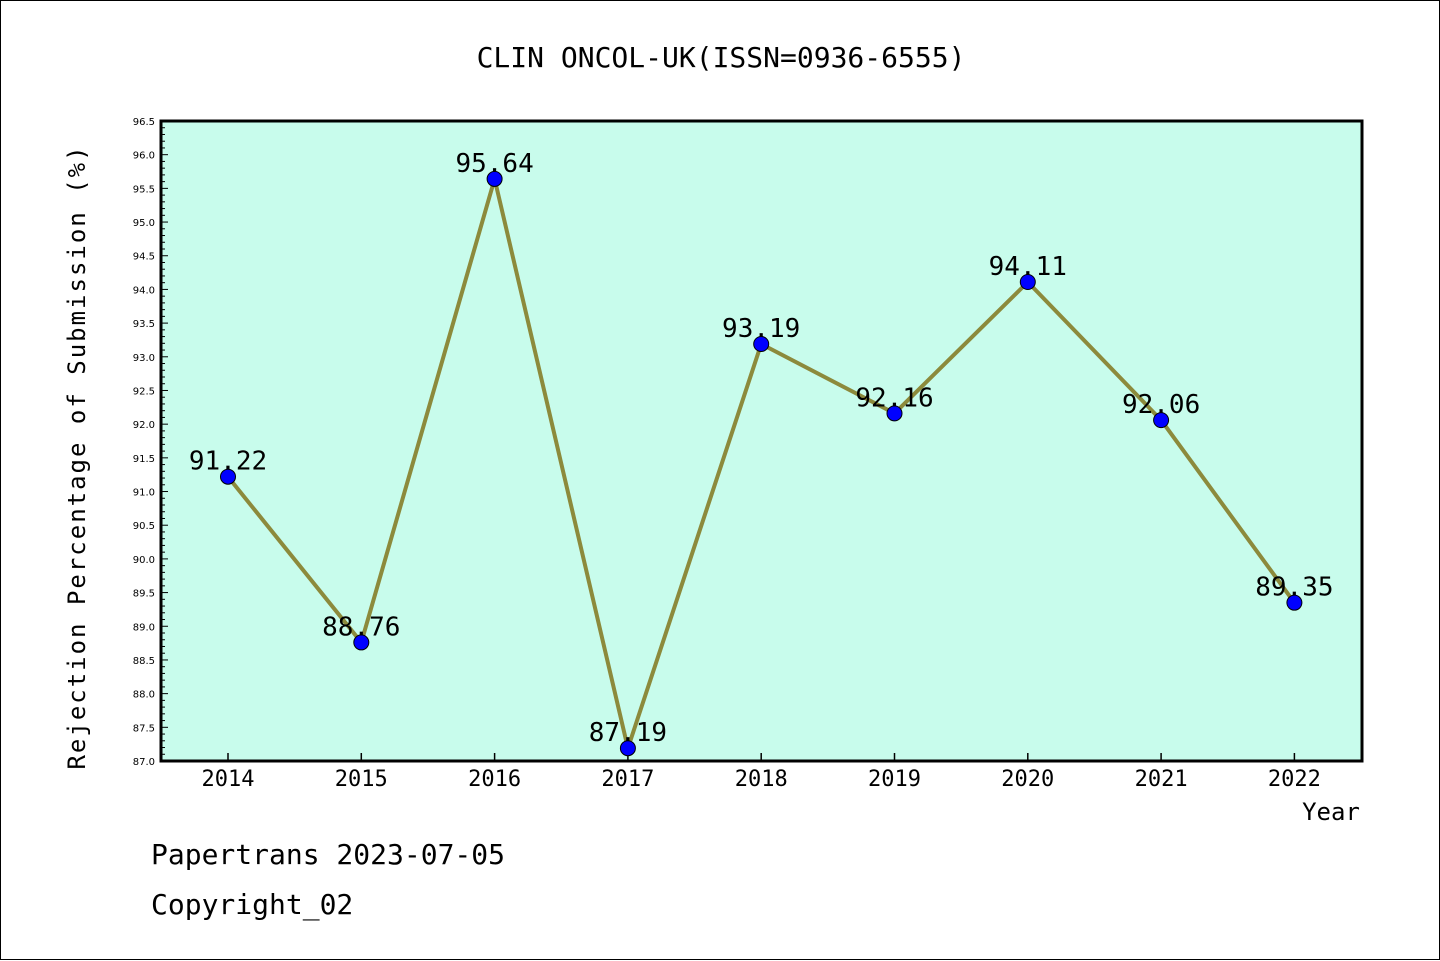  Describe the element at coordinates (144, 223) in the screenshot. I see `y-tick-label: 95.0` at that location.